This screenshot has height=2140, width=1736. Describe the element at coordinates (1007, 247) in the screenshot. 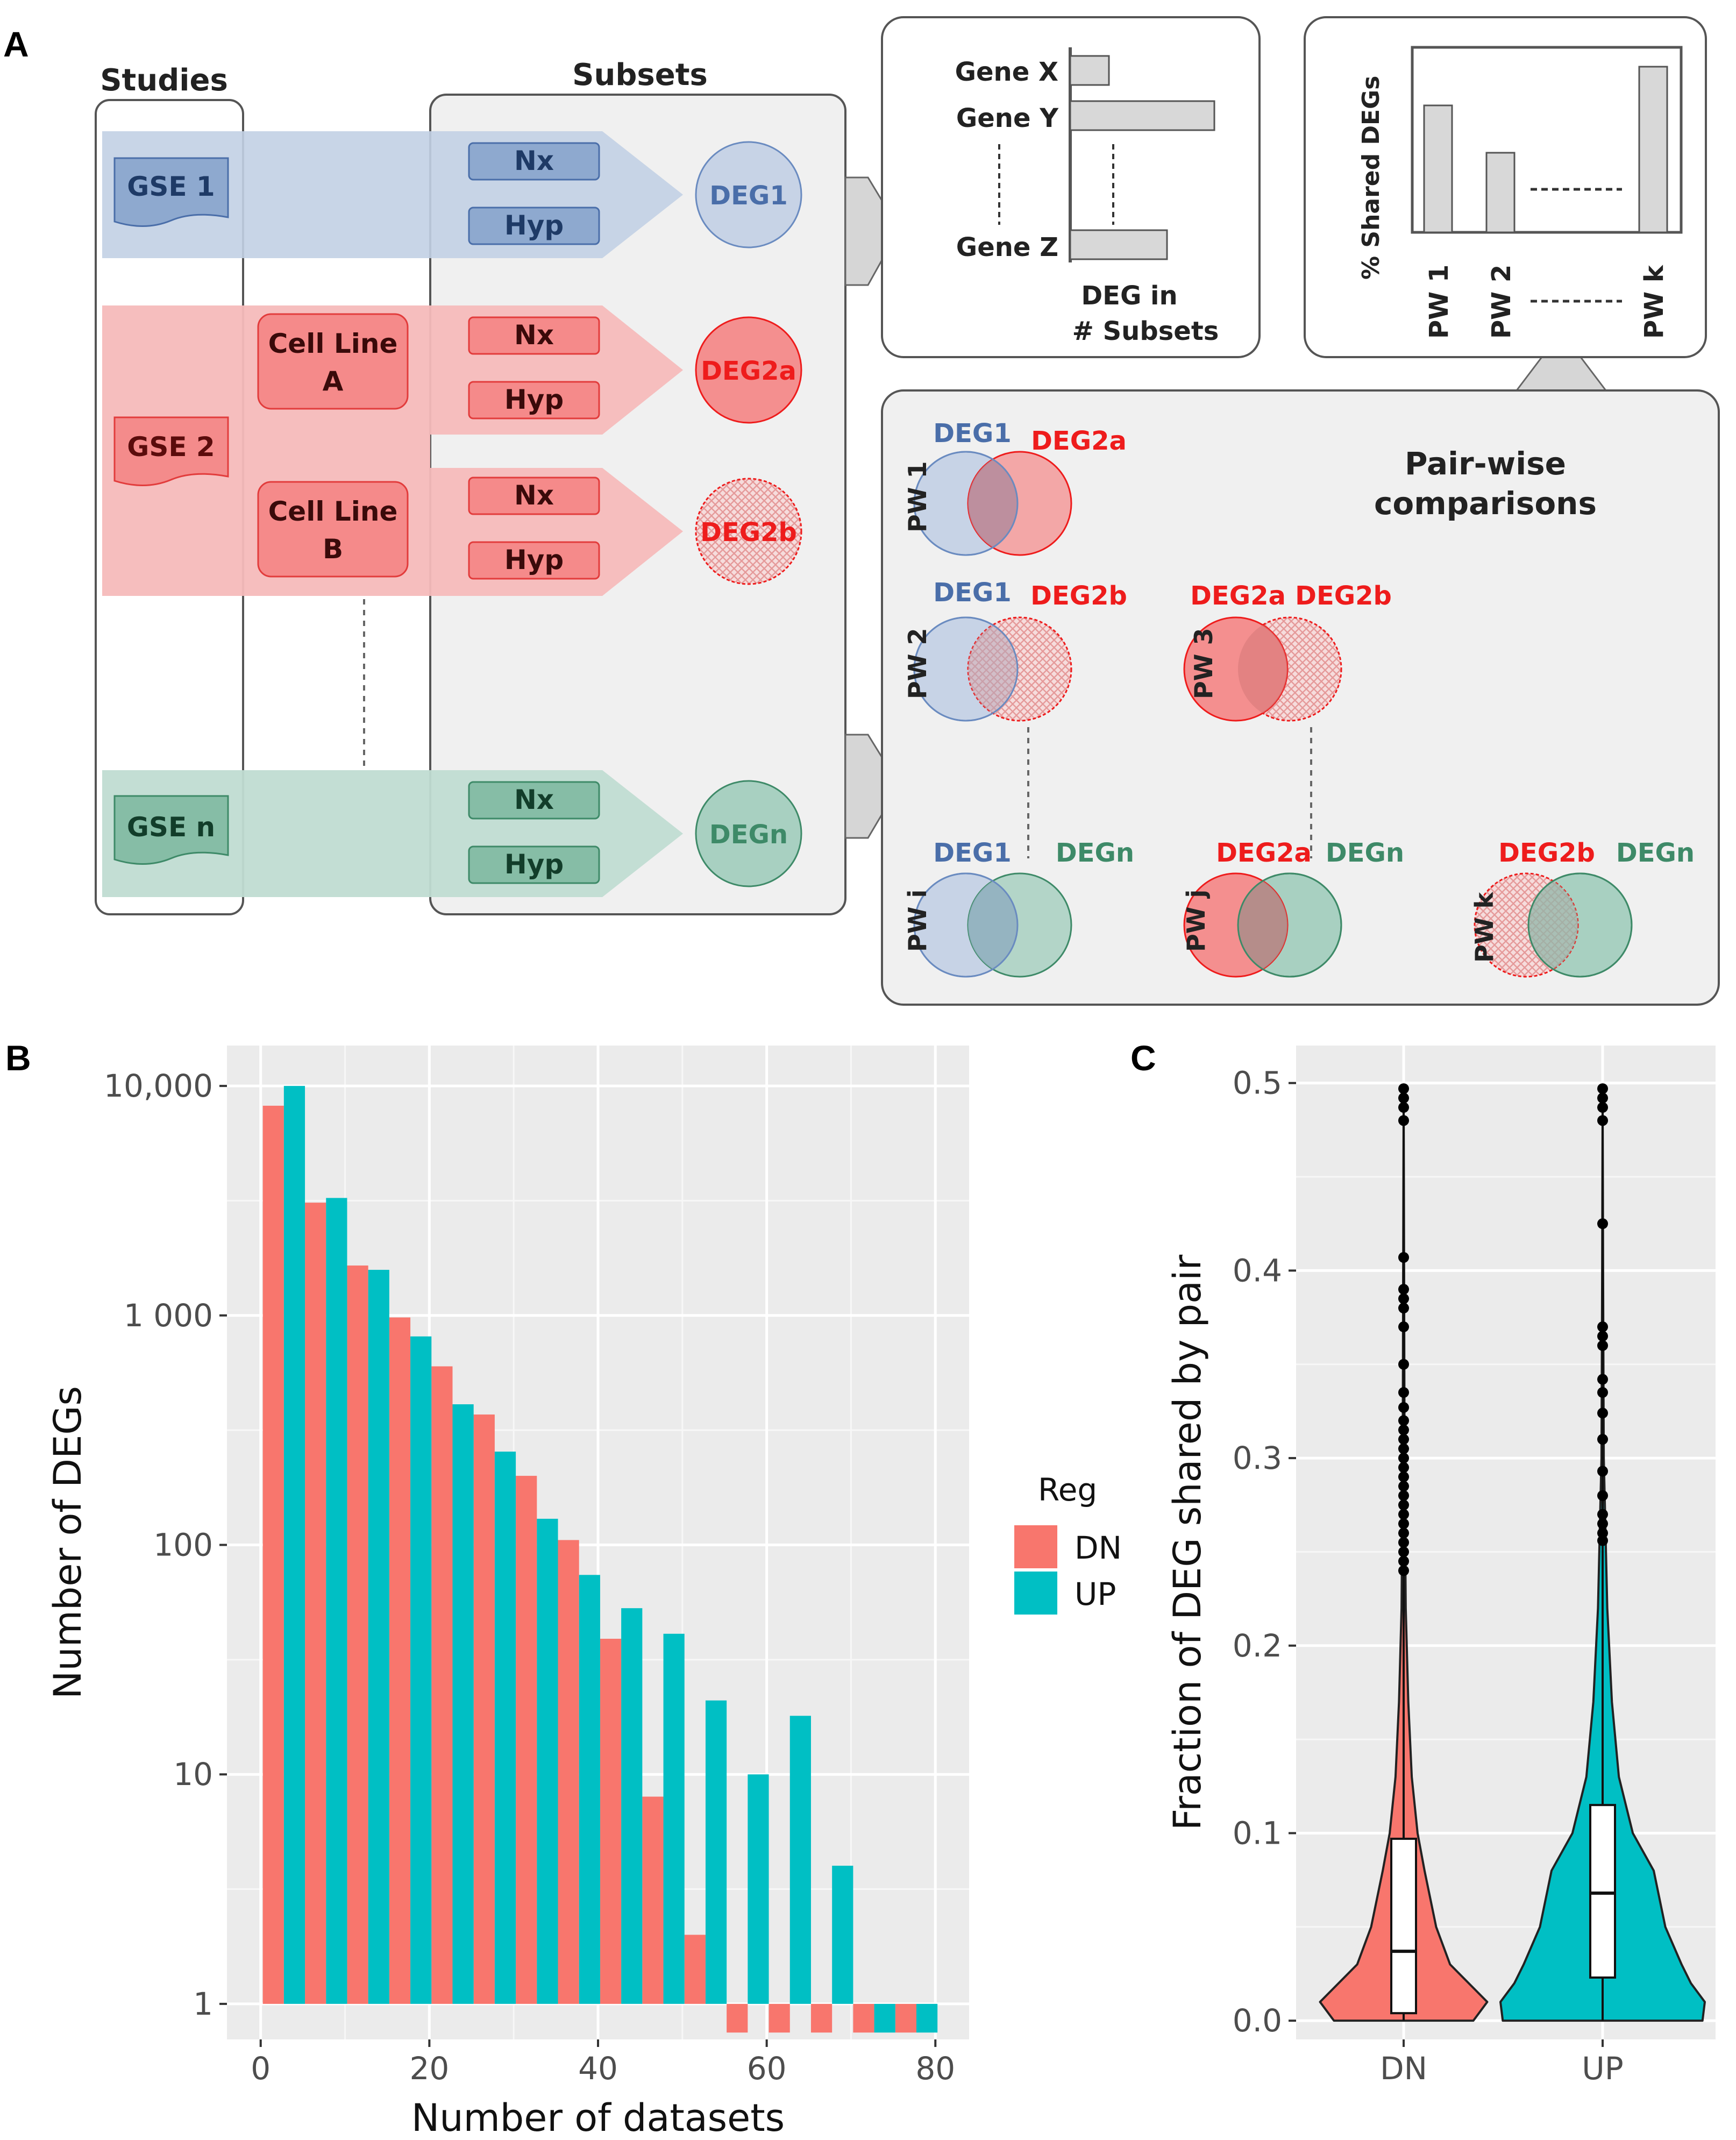

I see `gene-z-label: Gene Z` at that location.